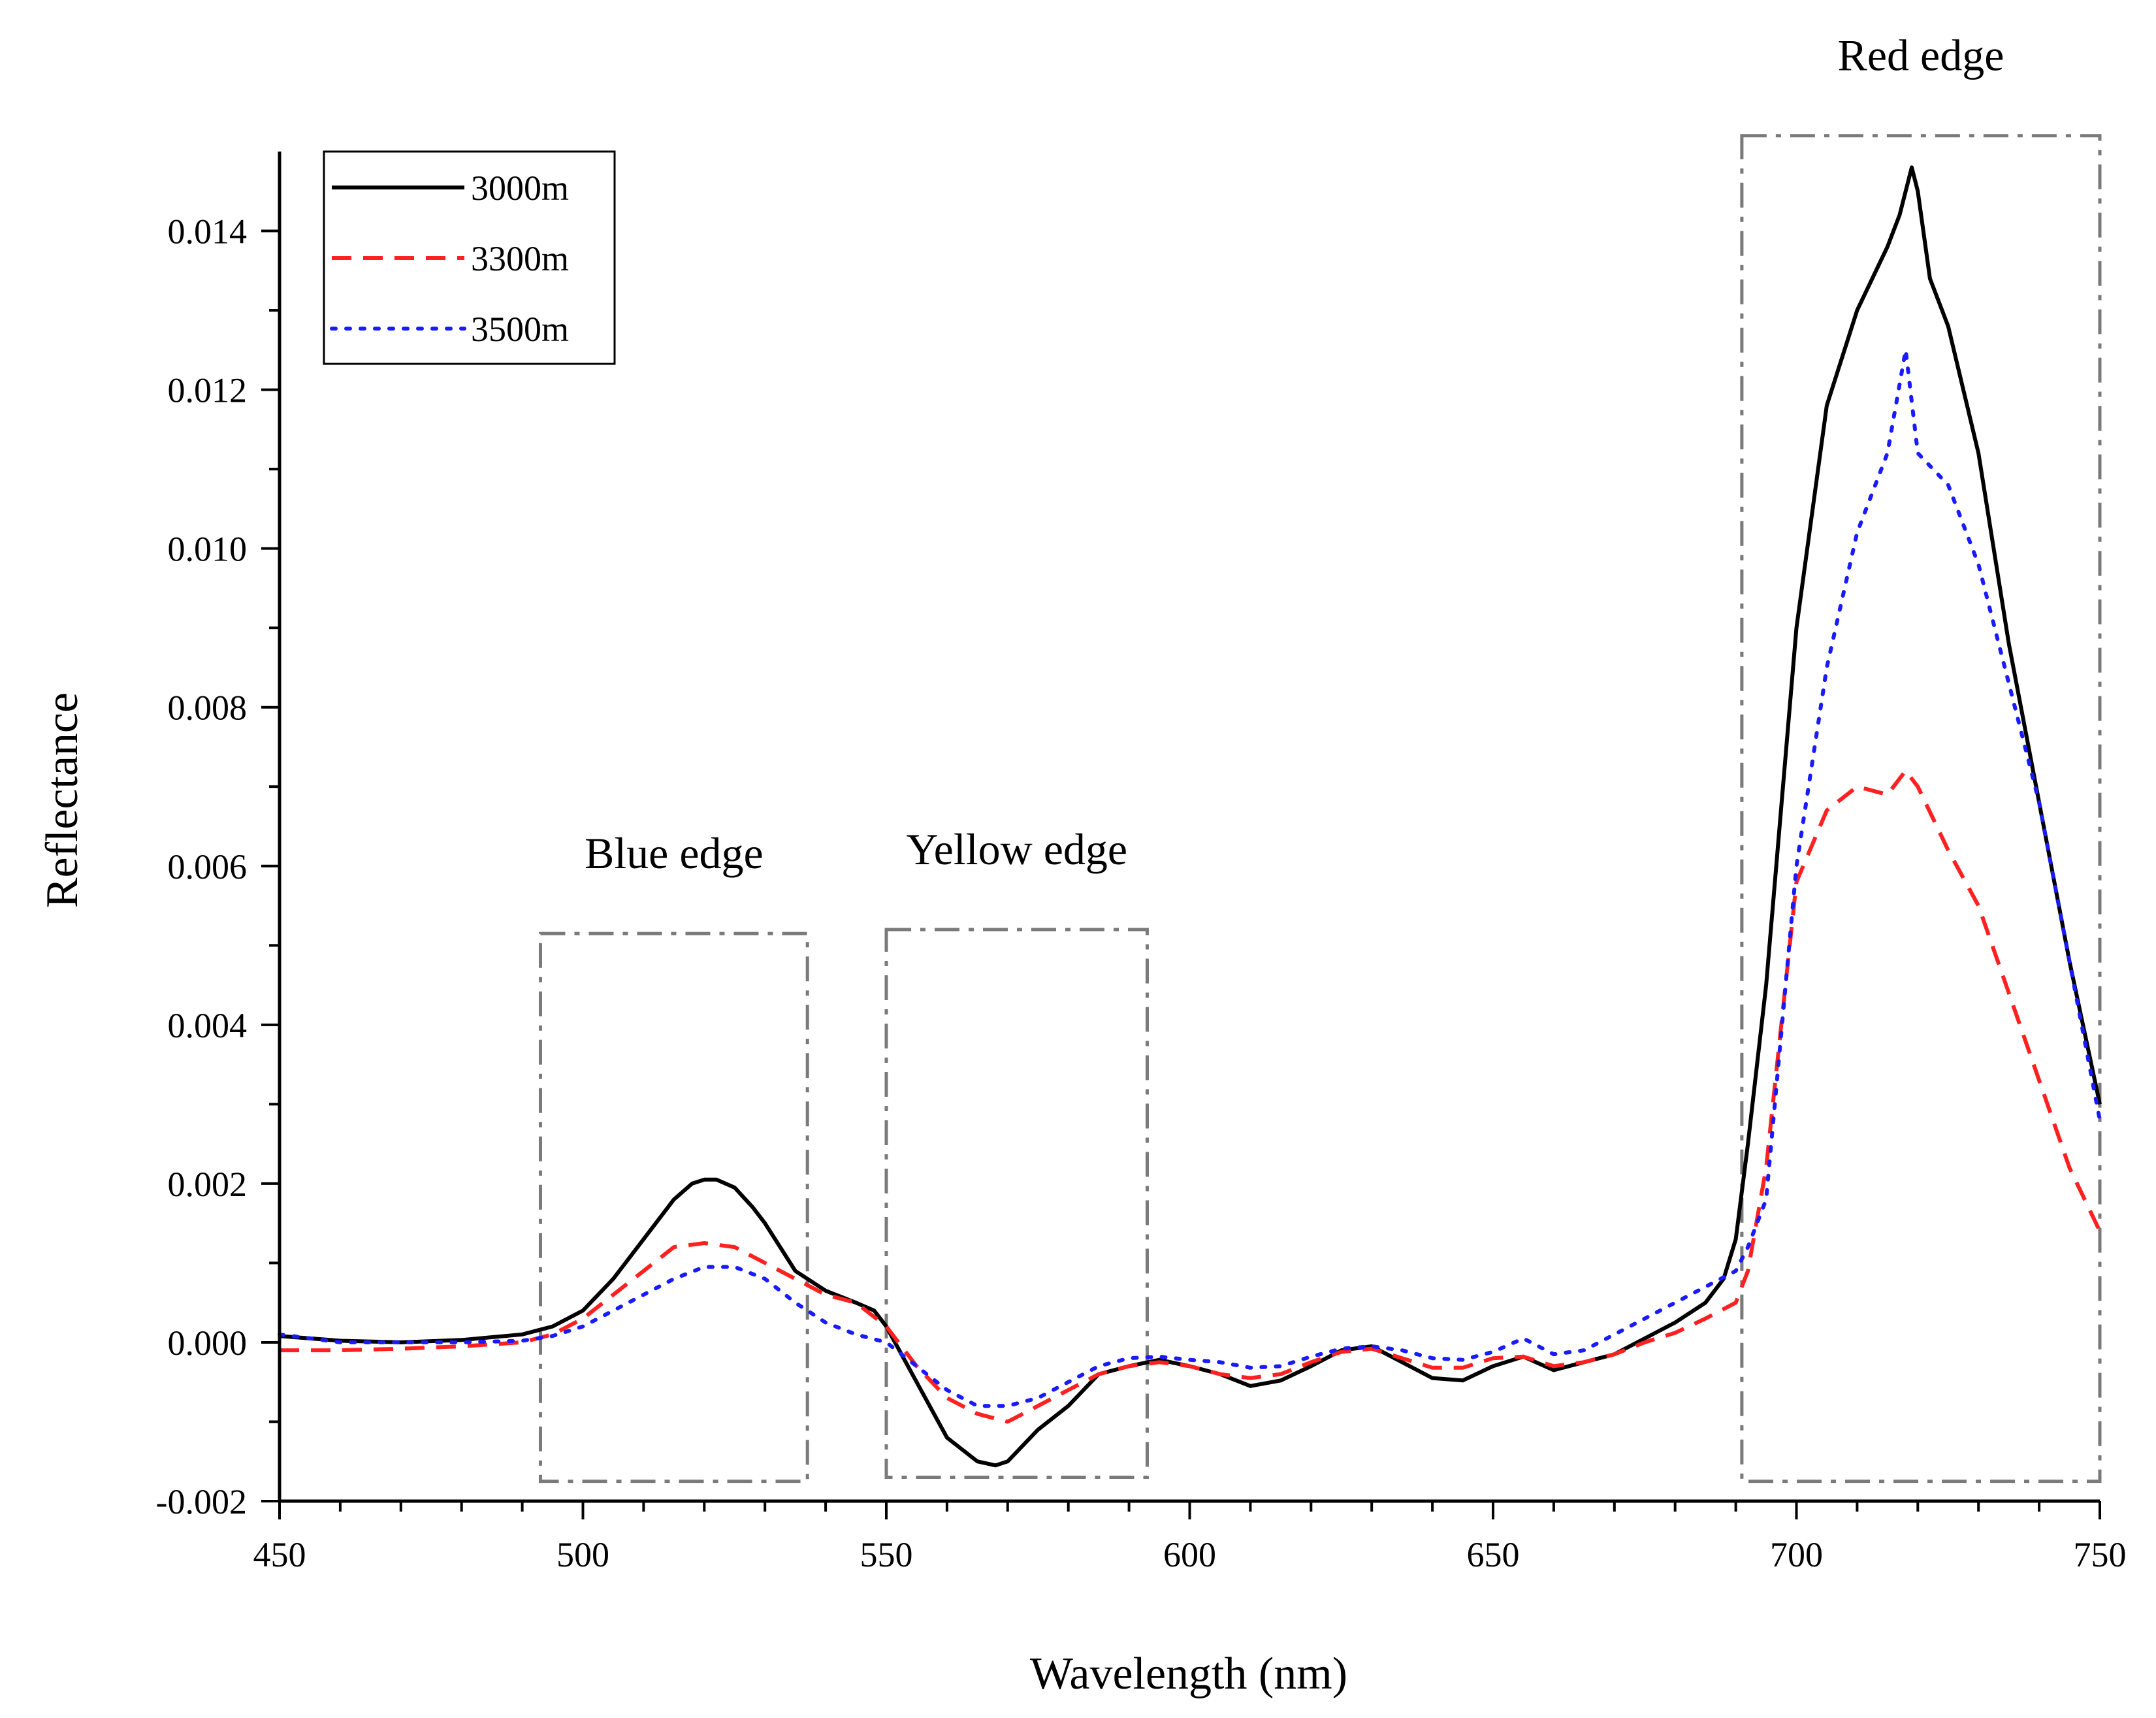 This screenshot has width=2156, height=1718. What do you see at coordinates (208, 390) in the screenshot?
I see `y-tick-label: 0.012` at bounding box center [208, 390].